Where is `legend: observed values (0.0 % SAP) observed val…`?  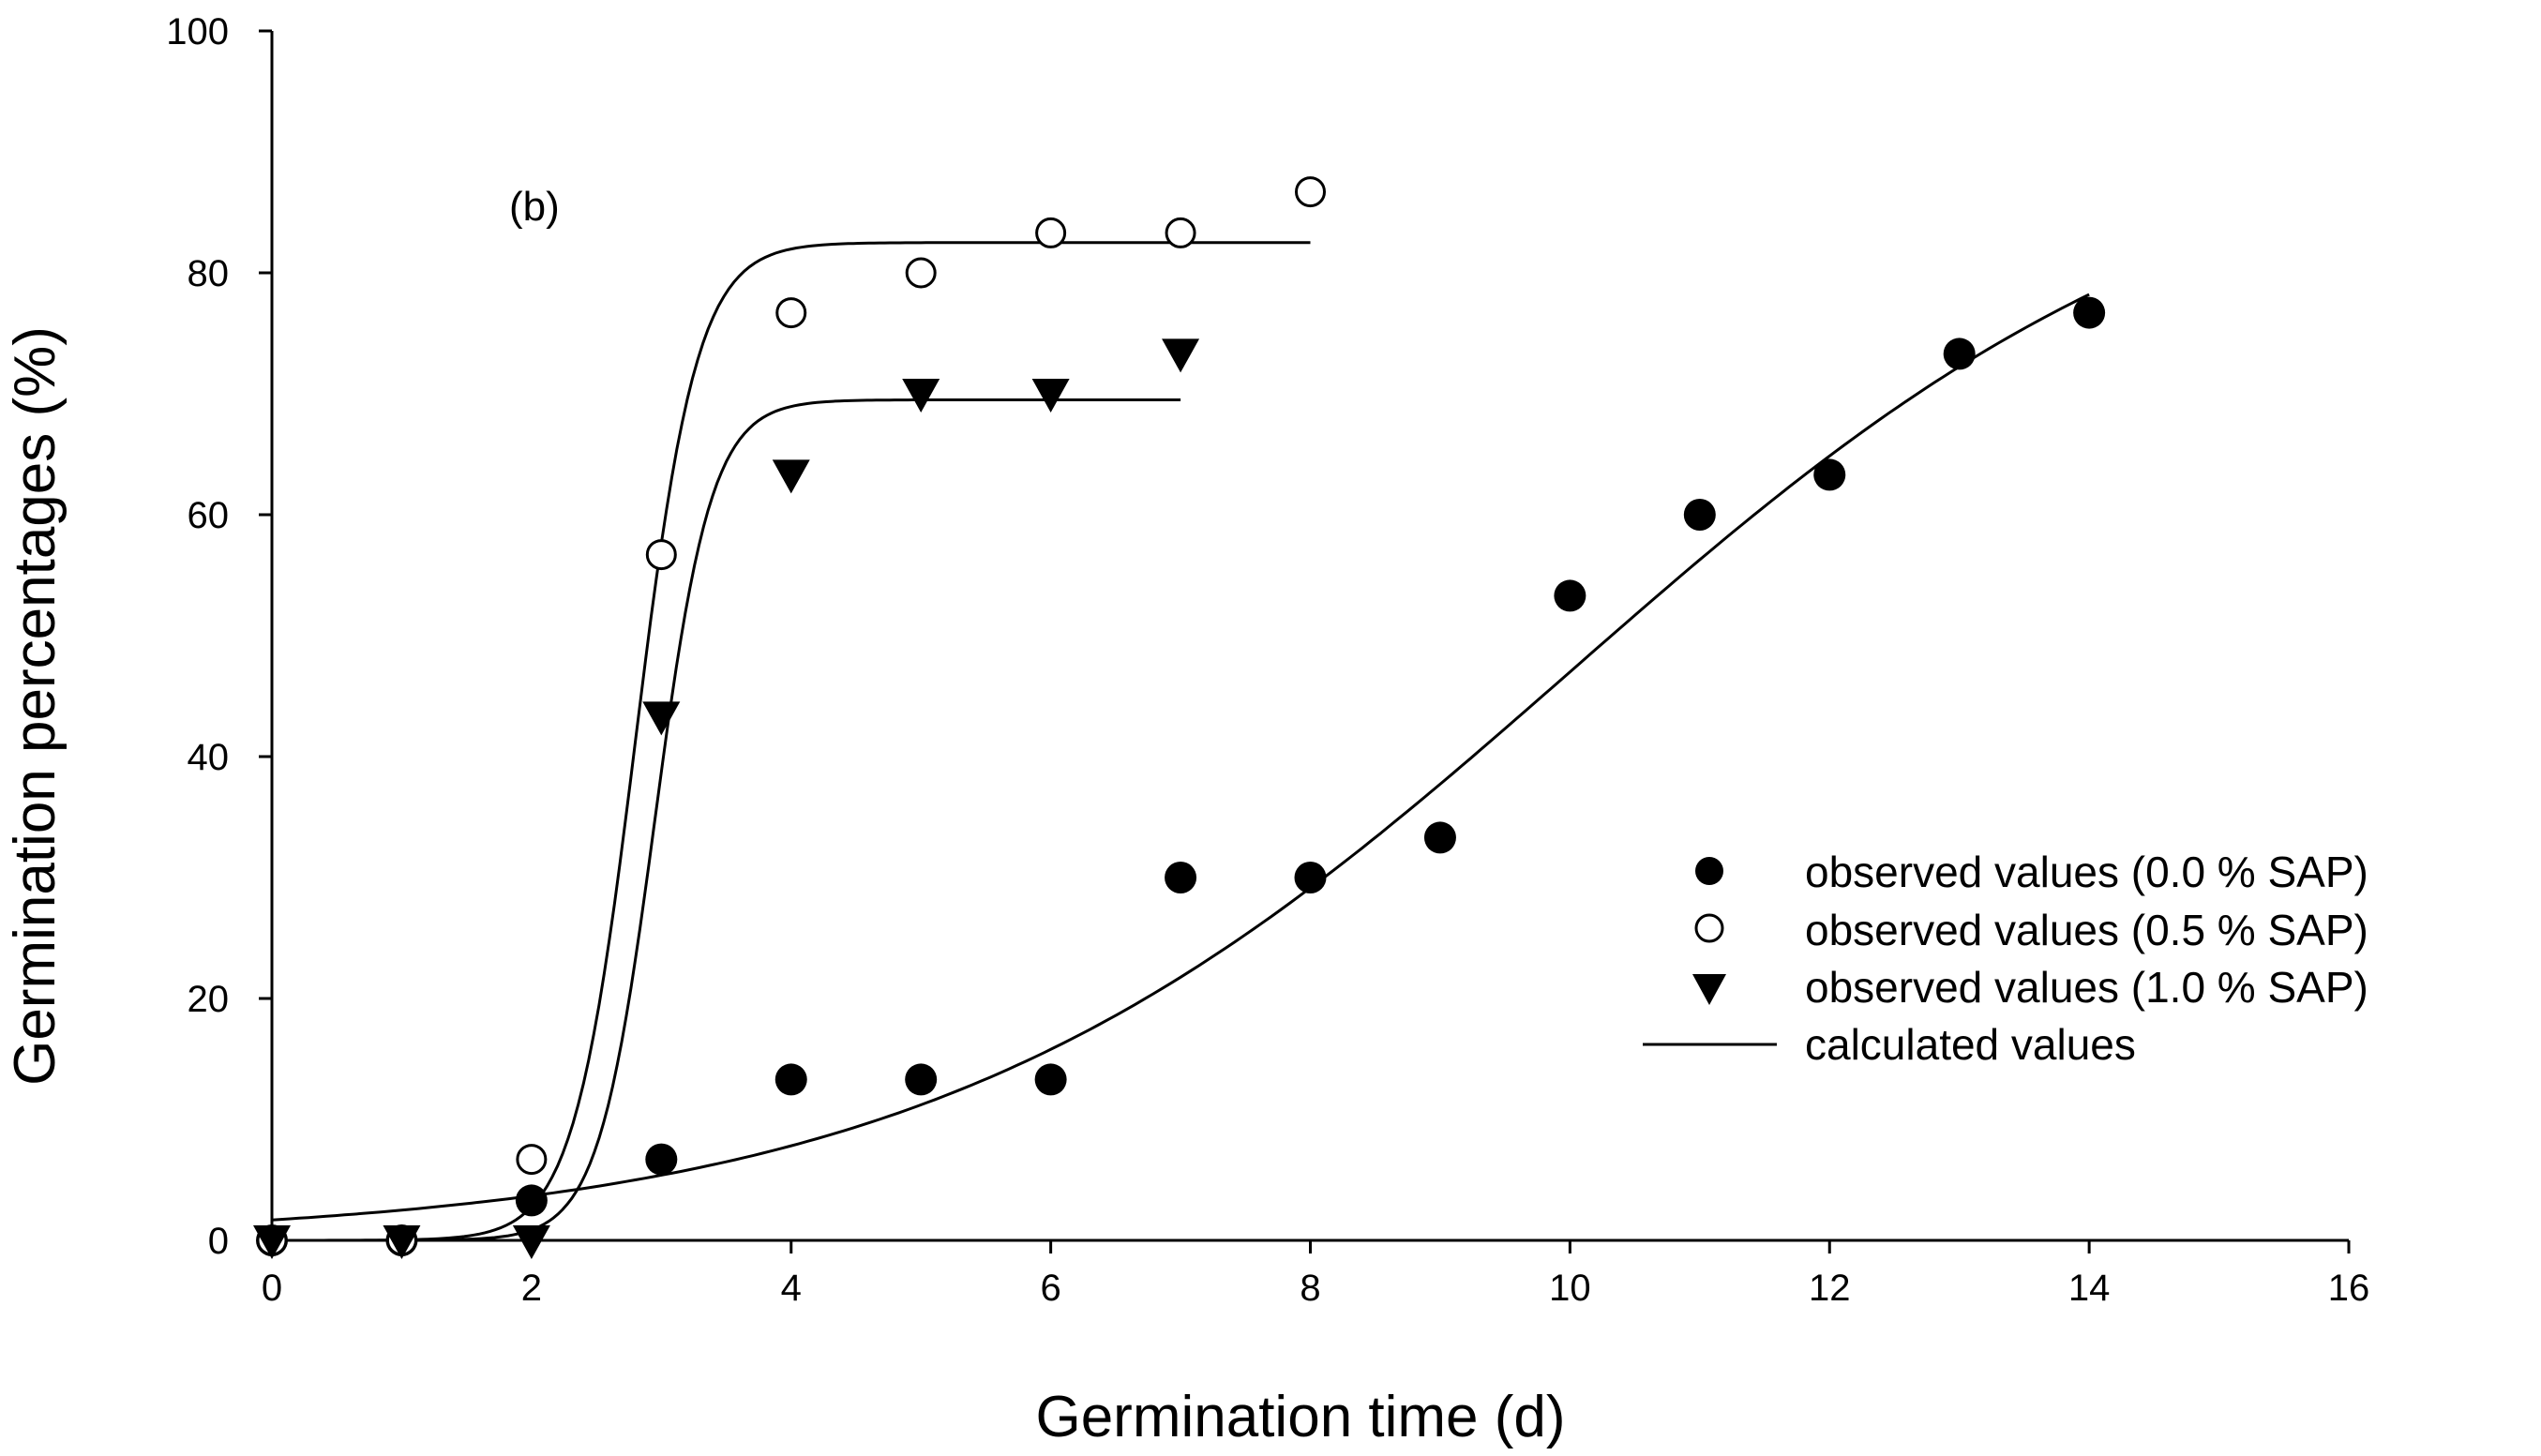
legend: observed values (0.0 % SAP) observed val… is located at coordinates (2005, 958).